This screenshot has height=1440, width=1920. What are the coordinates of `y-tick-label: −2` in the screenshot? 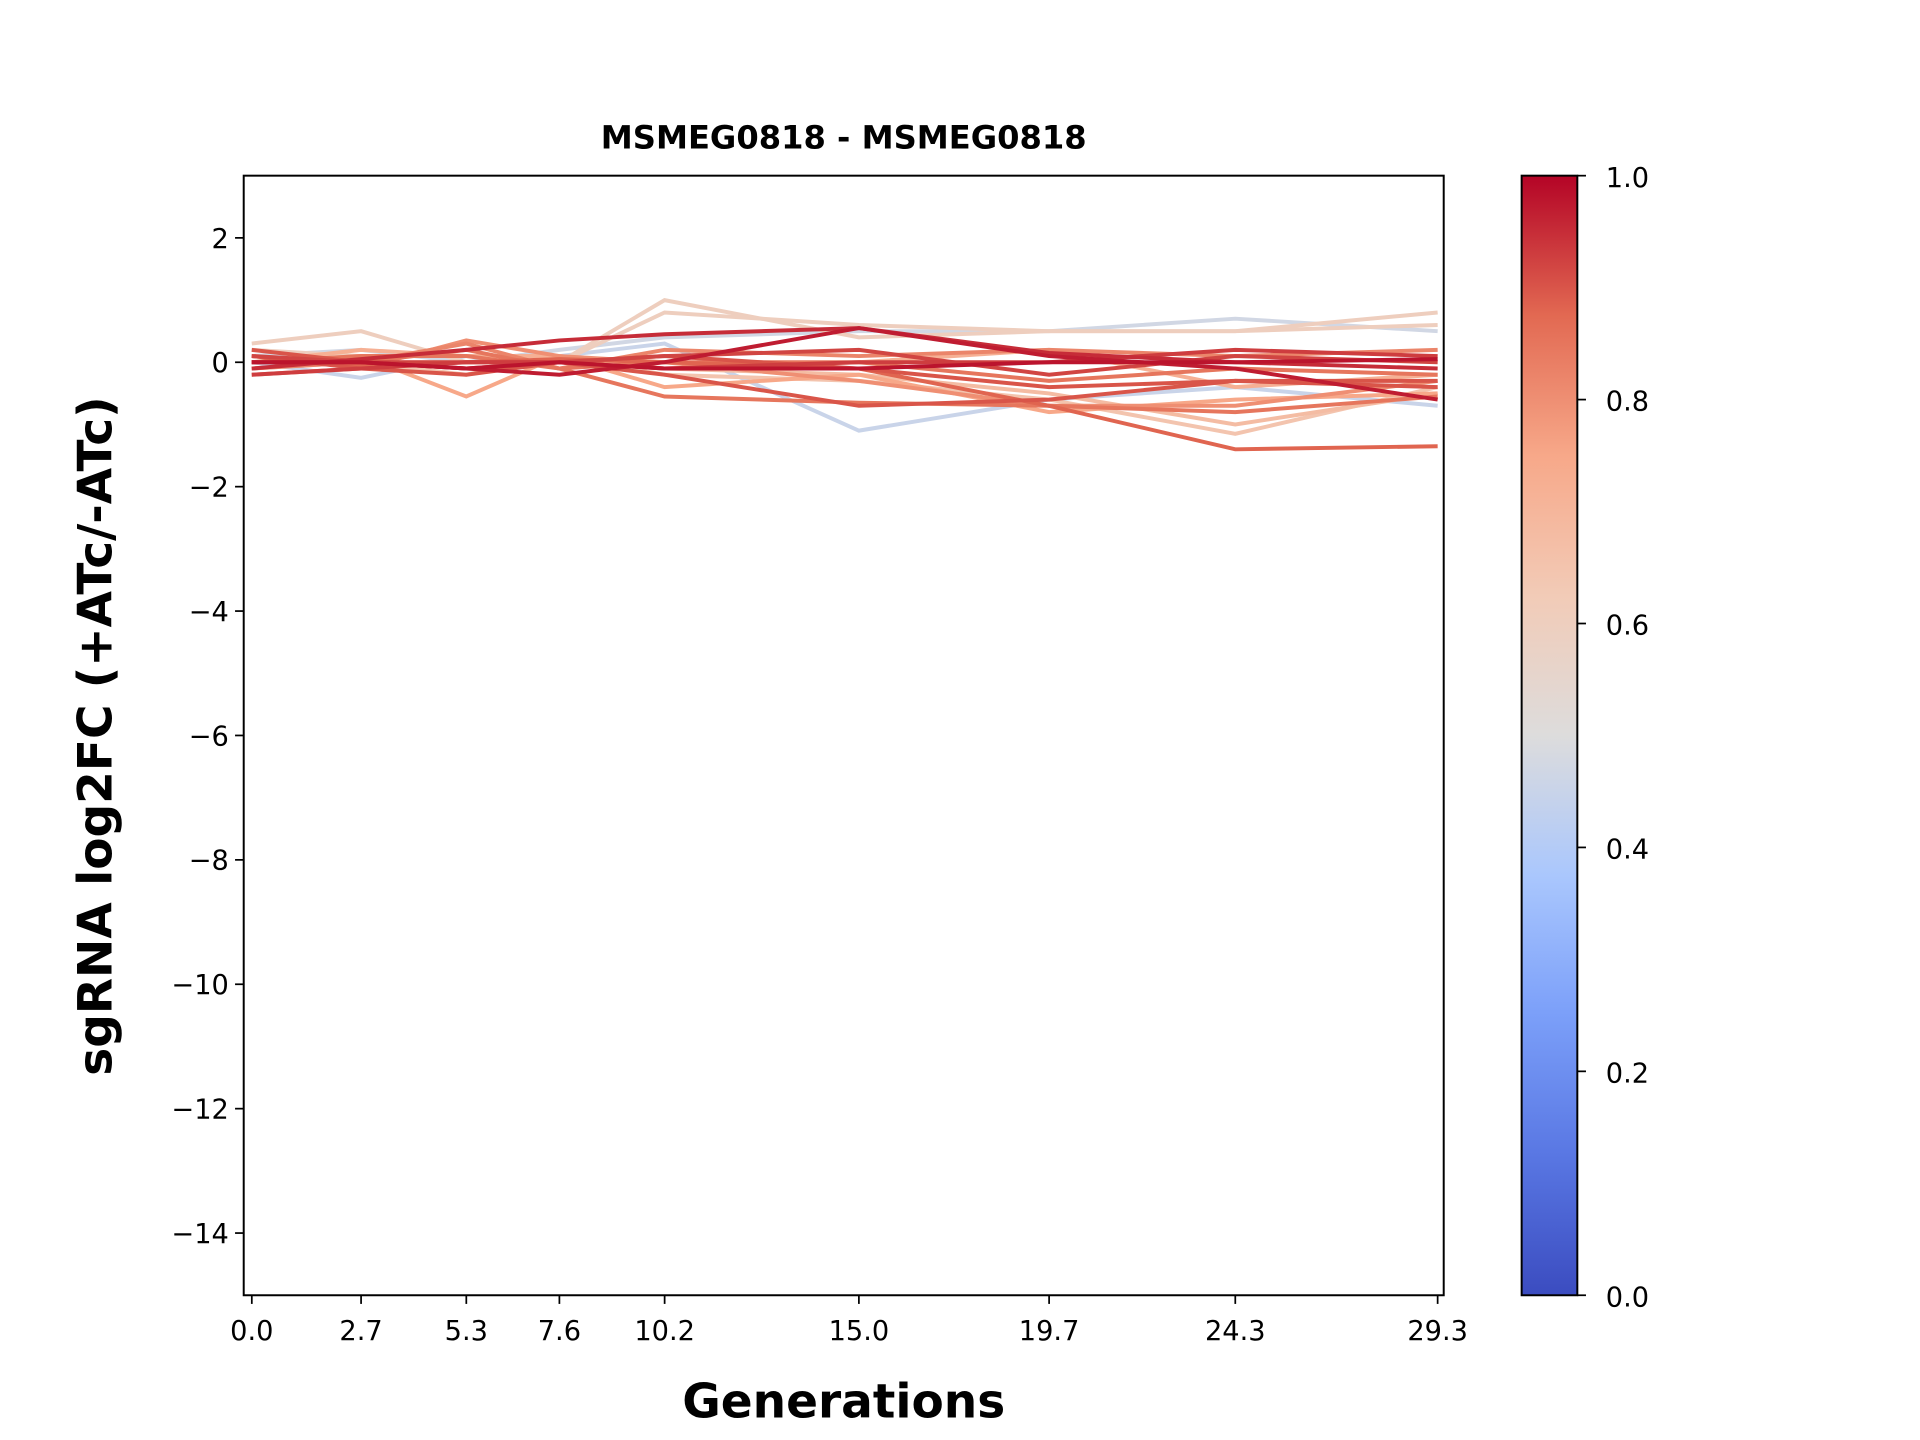 It's located at (209, 488).